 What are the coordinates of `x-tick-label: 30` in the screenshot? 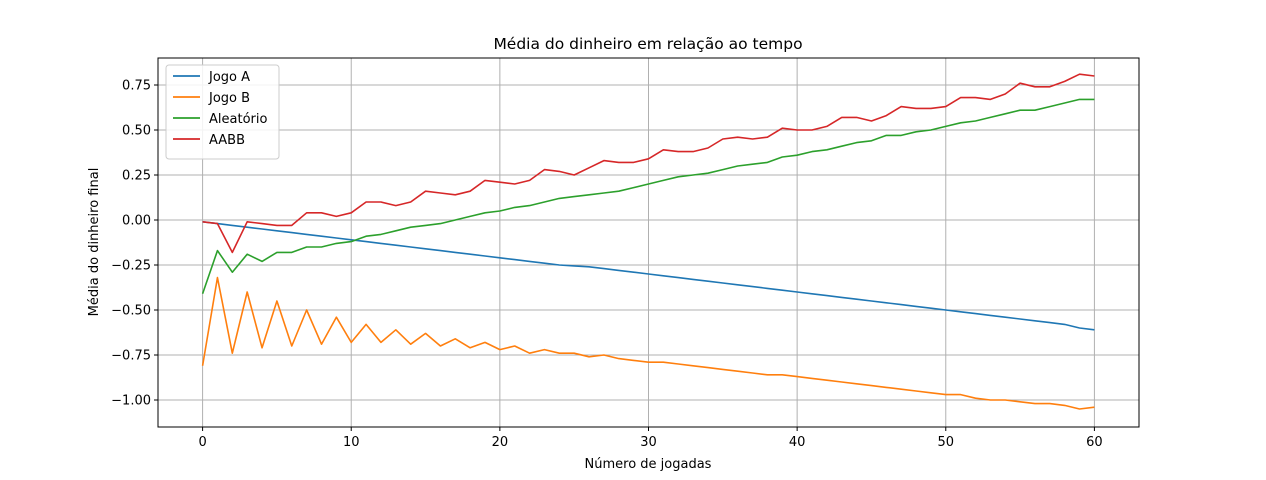 It's located at (648, 442).